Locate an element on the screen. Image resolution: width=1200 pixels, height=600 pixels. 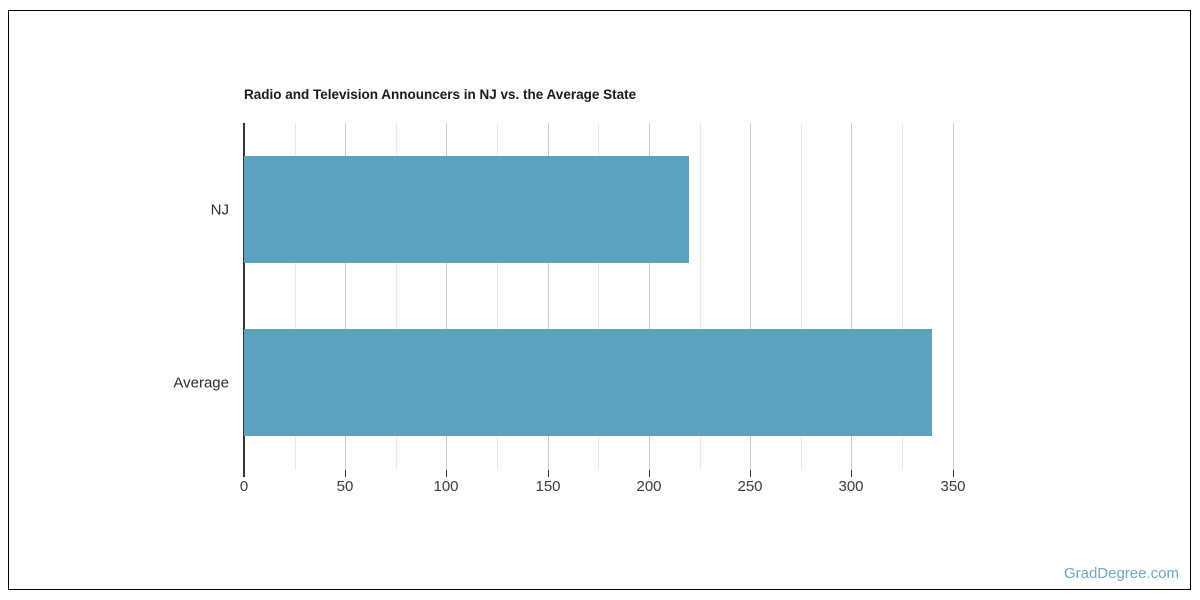
tick-label: 200 is located at coordinates (649, 486).